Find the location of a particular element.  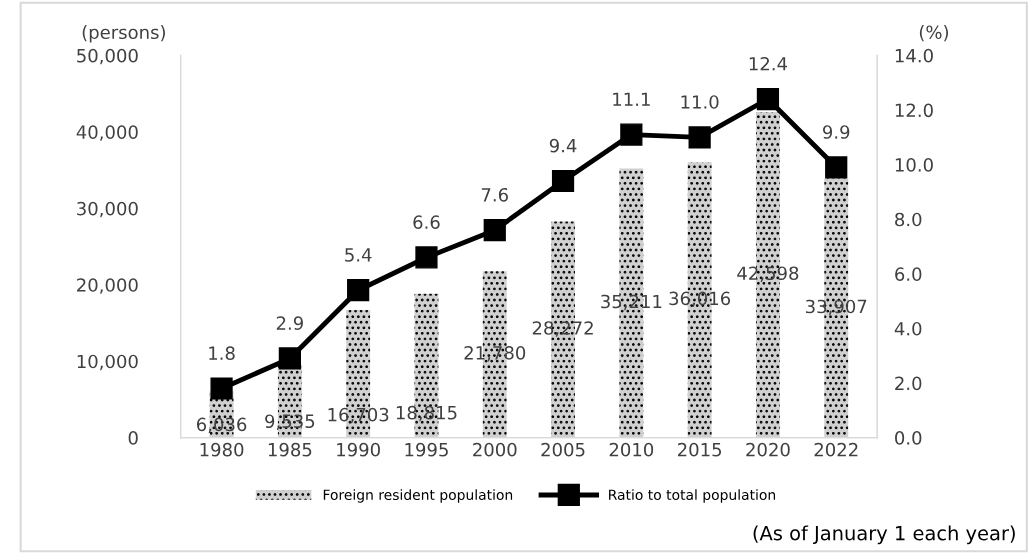

legend-label: Ratio to total population is located at coordinates (692, 496).